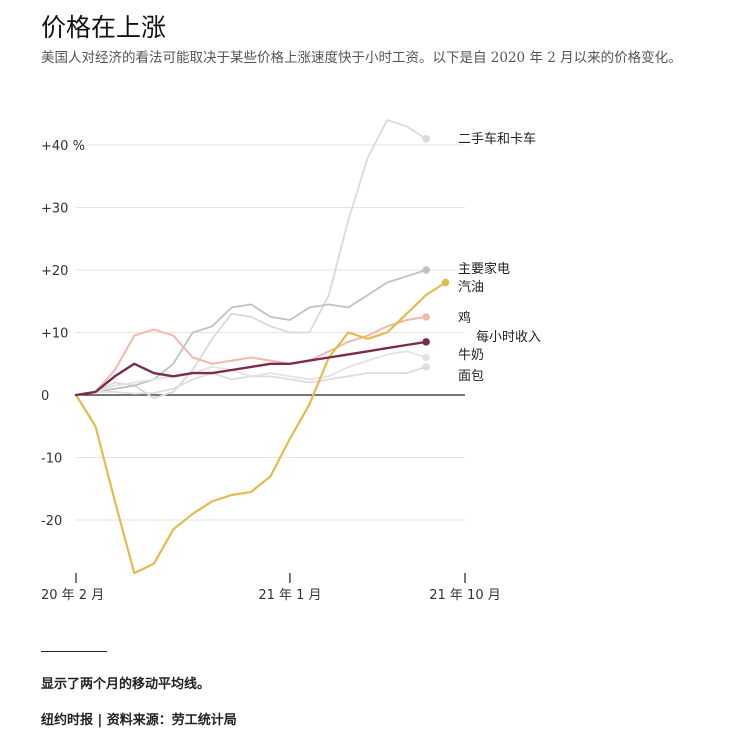  Describe the element at coordinates (51, 459) in the screenshot. I see `y-tick-label: -10` at that location.